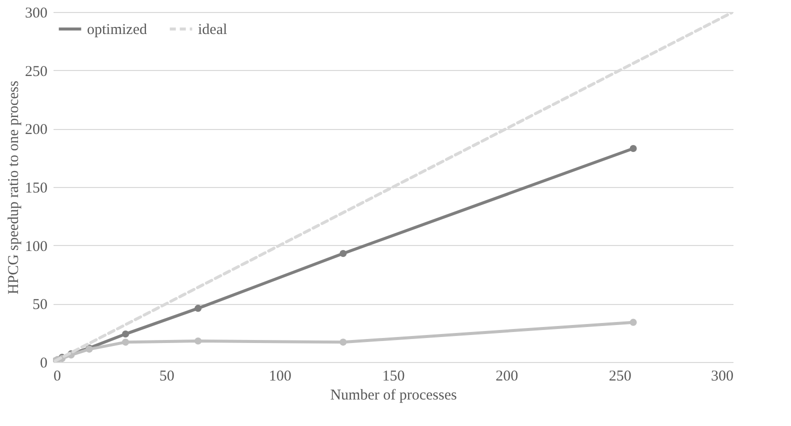 The image size is (791, 426). Describe the element at coordinates (40, 305) in the screenshot. I see `y-tick-label: 50` at that location.